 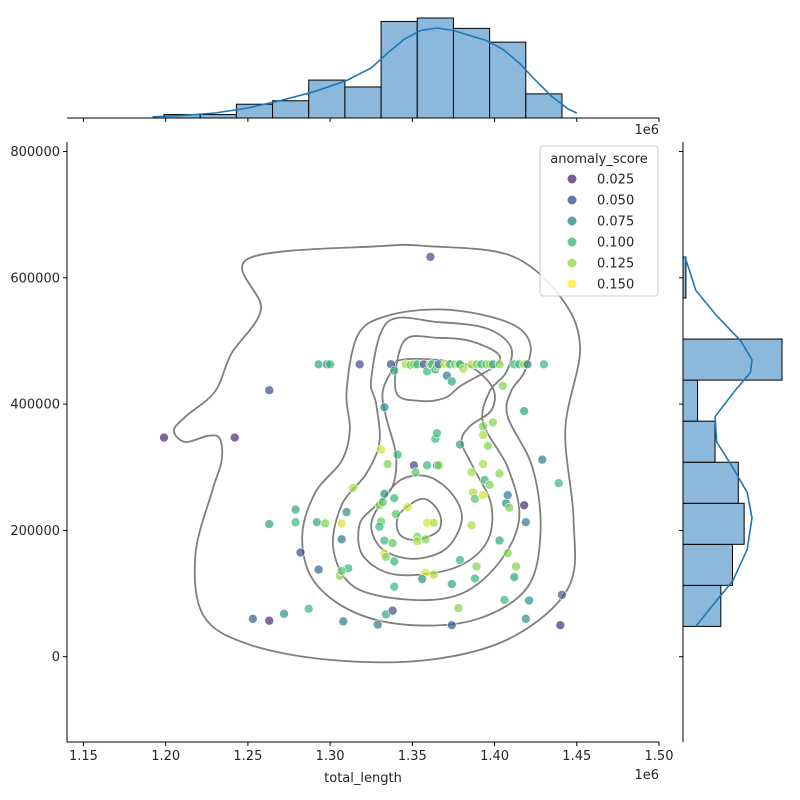 What do you see at coordinates (615, 264) in the screenshot?
I see `legend-label: 0.125` at bounding box center [615, 264].